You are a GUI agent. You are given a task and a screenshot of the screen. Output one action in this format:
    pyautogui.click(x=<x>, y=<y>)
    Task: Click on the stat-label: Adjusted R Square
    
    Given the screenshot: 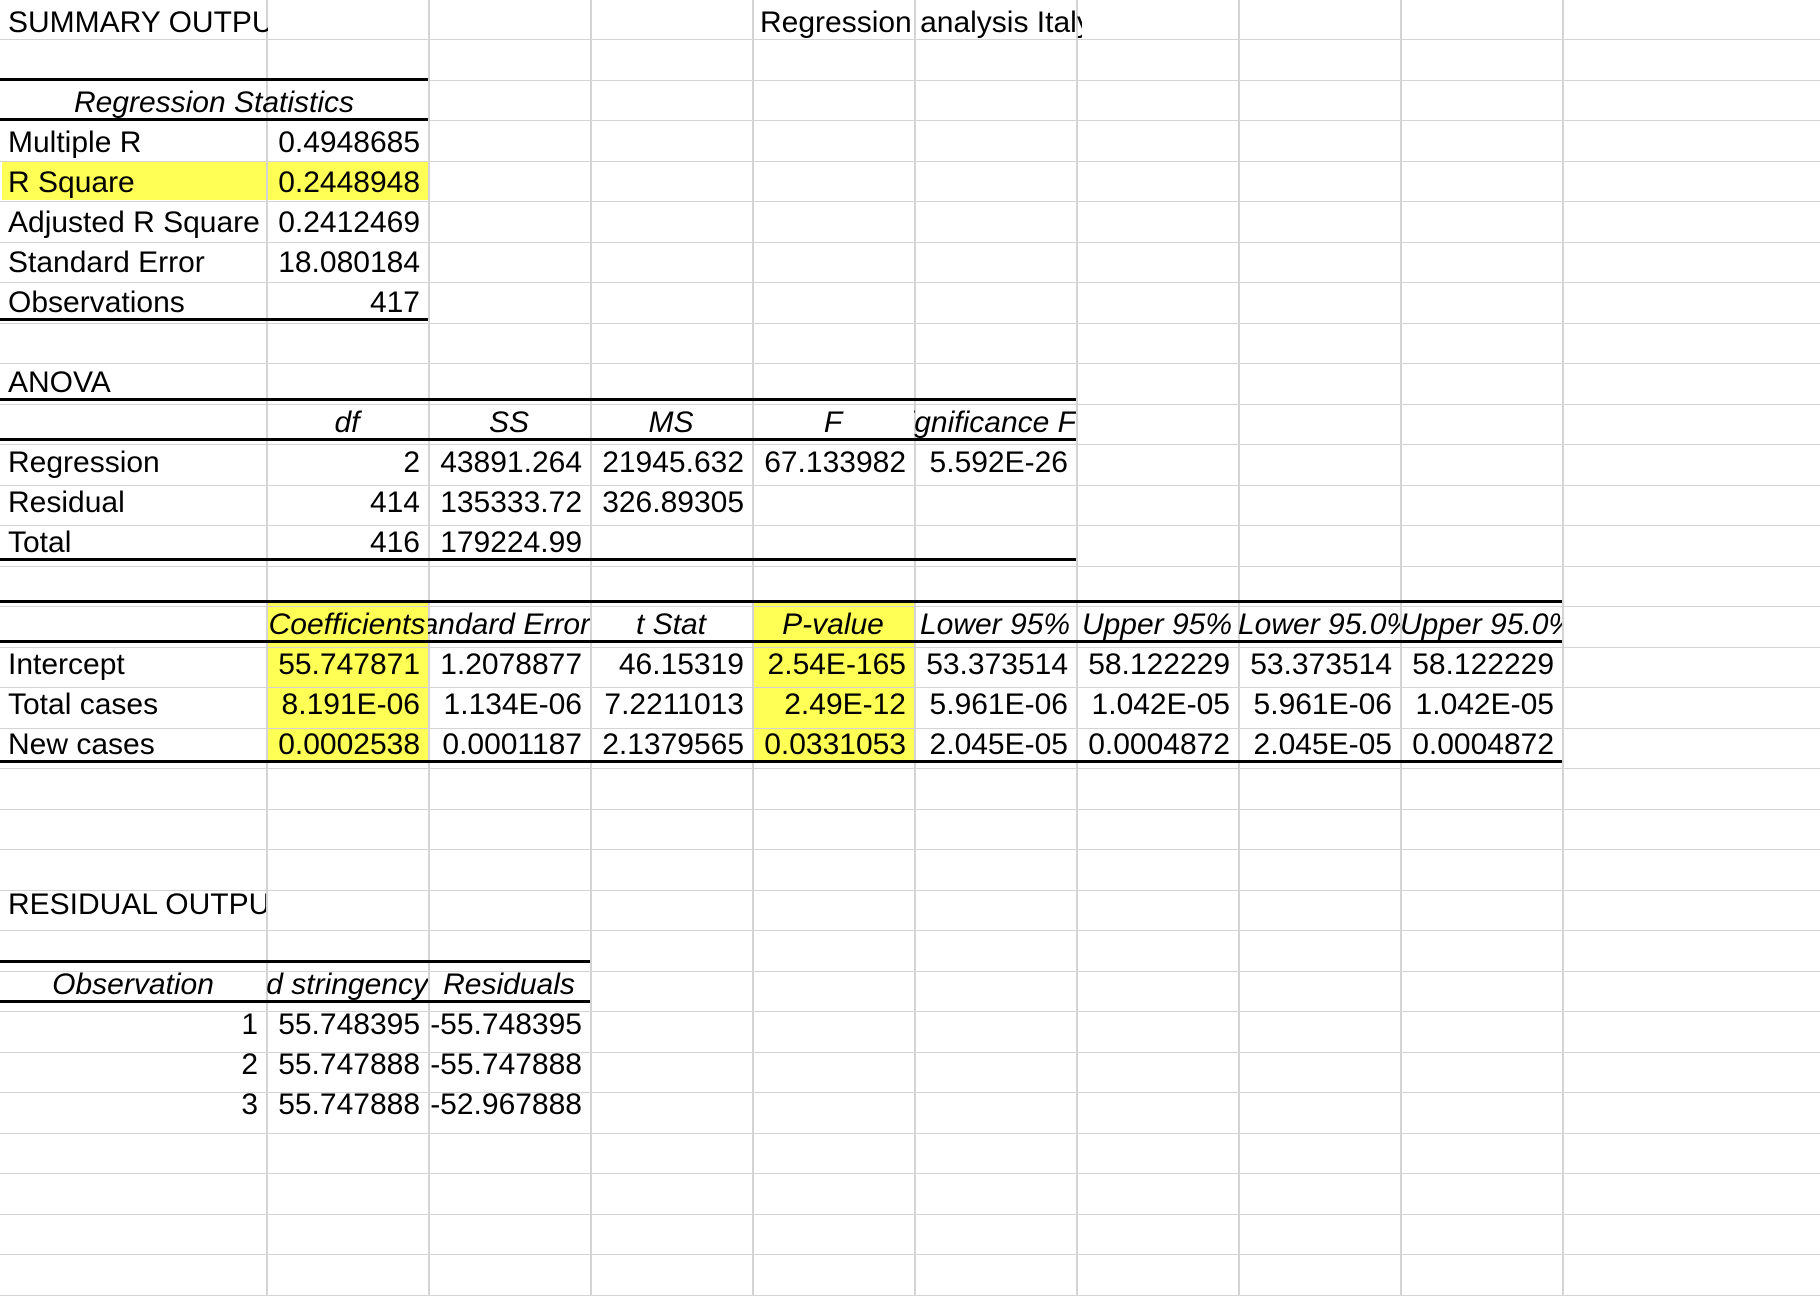 What is the action you would take?
    pyautogui.click(x=134, y=222)
    